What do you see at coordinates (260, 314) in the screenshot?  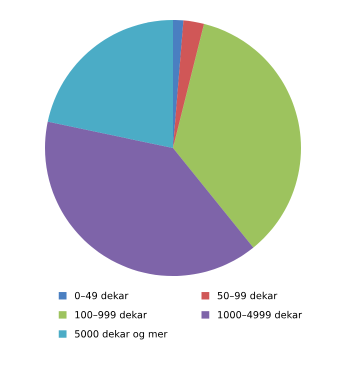 I see `legend-label: 1000–4999 dekar` at bounding box center [260, 314].